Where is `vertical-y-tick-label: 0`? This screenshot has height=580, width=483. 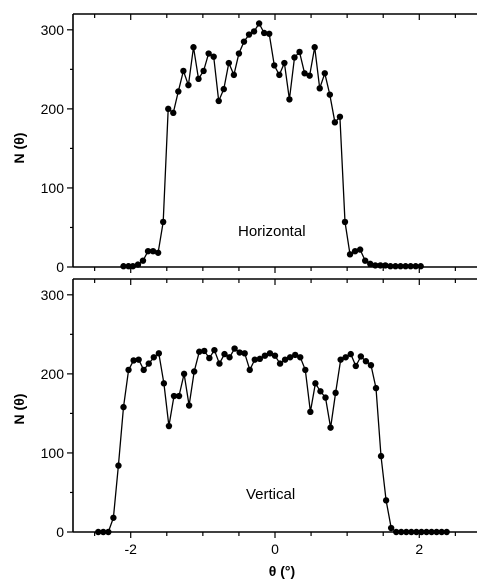 vertical-y-tick-label: 0 is located at coordinates (60, 532).